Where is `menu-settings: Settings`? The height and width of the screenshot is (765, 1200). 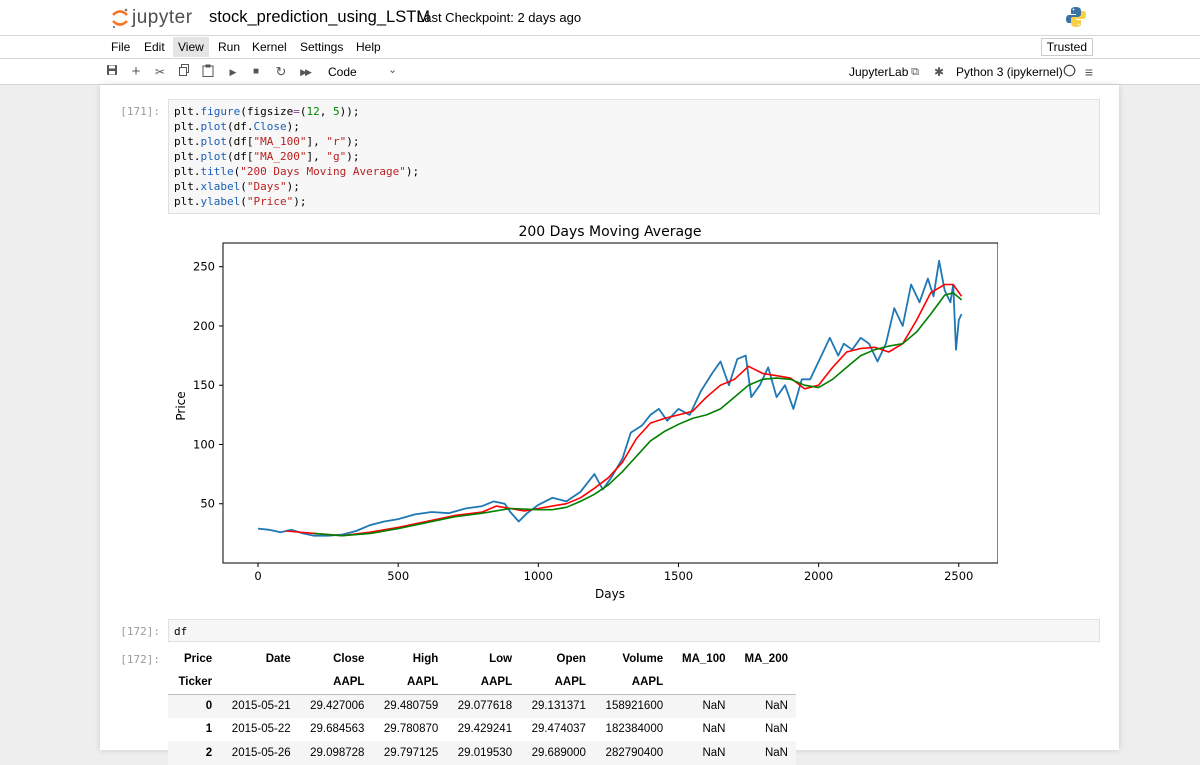
menu-settings: Settings is located at coordinates (322, 47).